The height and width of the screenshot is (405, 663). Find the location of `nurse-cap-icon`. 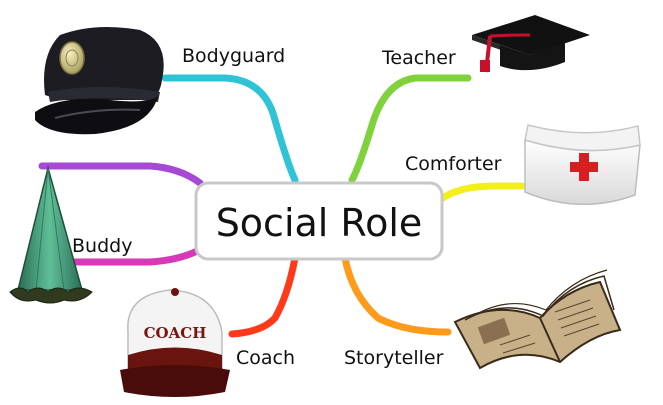

nurse-cap-icon is located at coordinates (582, 165).